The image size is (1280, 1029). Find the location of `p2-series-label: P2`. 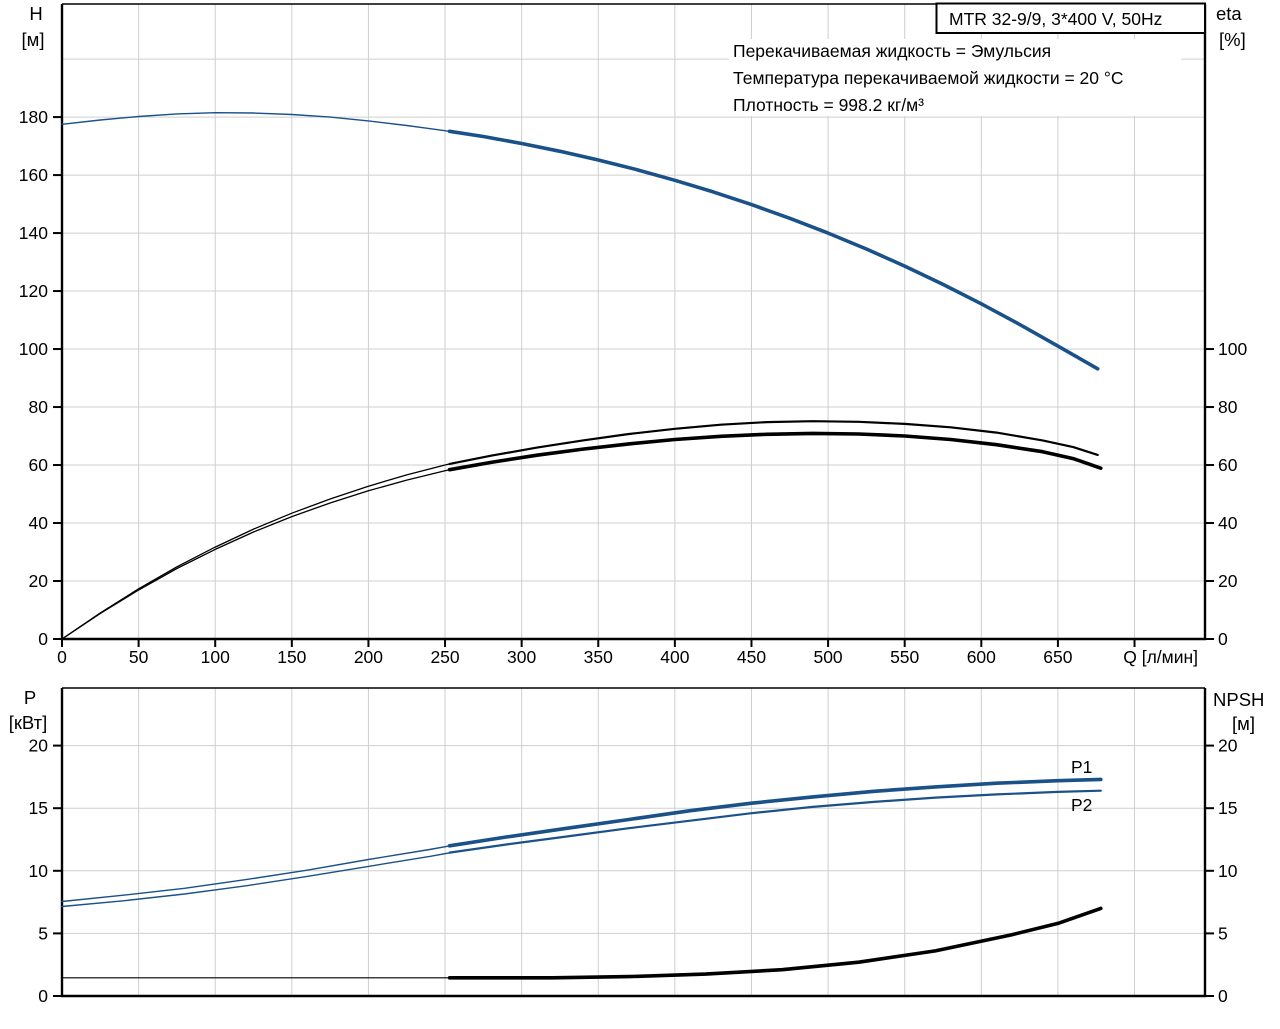

p2-series-label: P2 is located at coordinates (1081, 805).